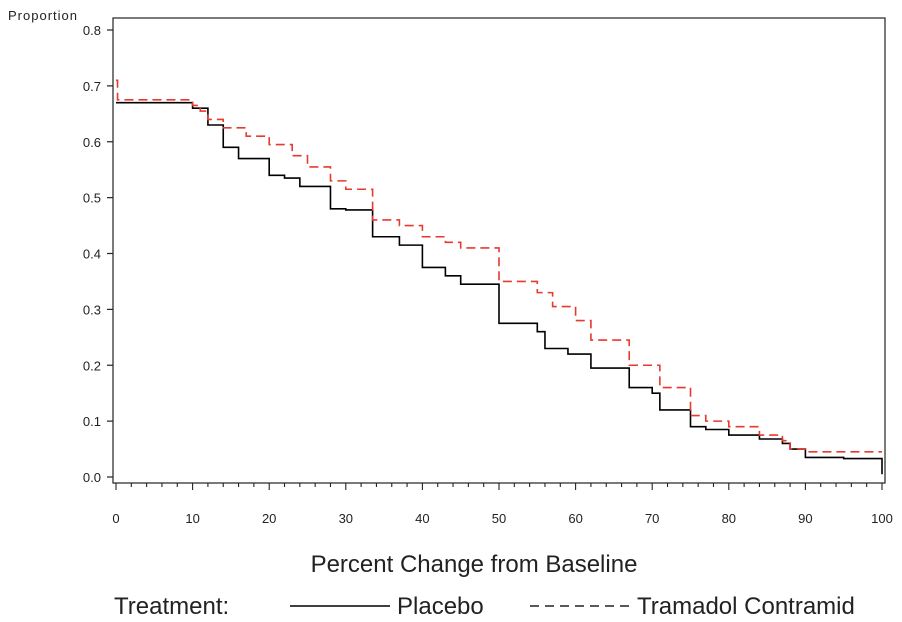 The image size is (902, 622). Describe the element at coordinates (192, 518) in the screenshot. I see `x-tick-label: 10` at that location.